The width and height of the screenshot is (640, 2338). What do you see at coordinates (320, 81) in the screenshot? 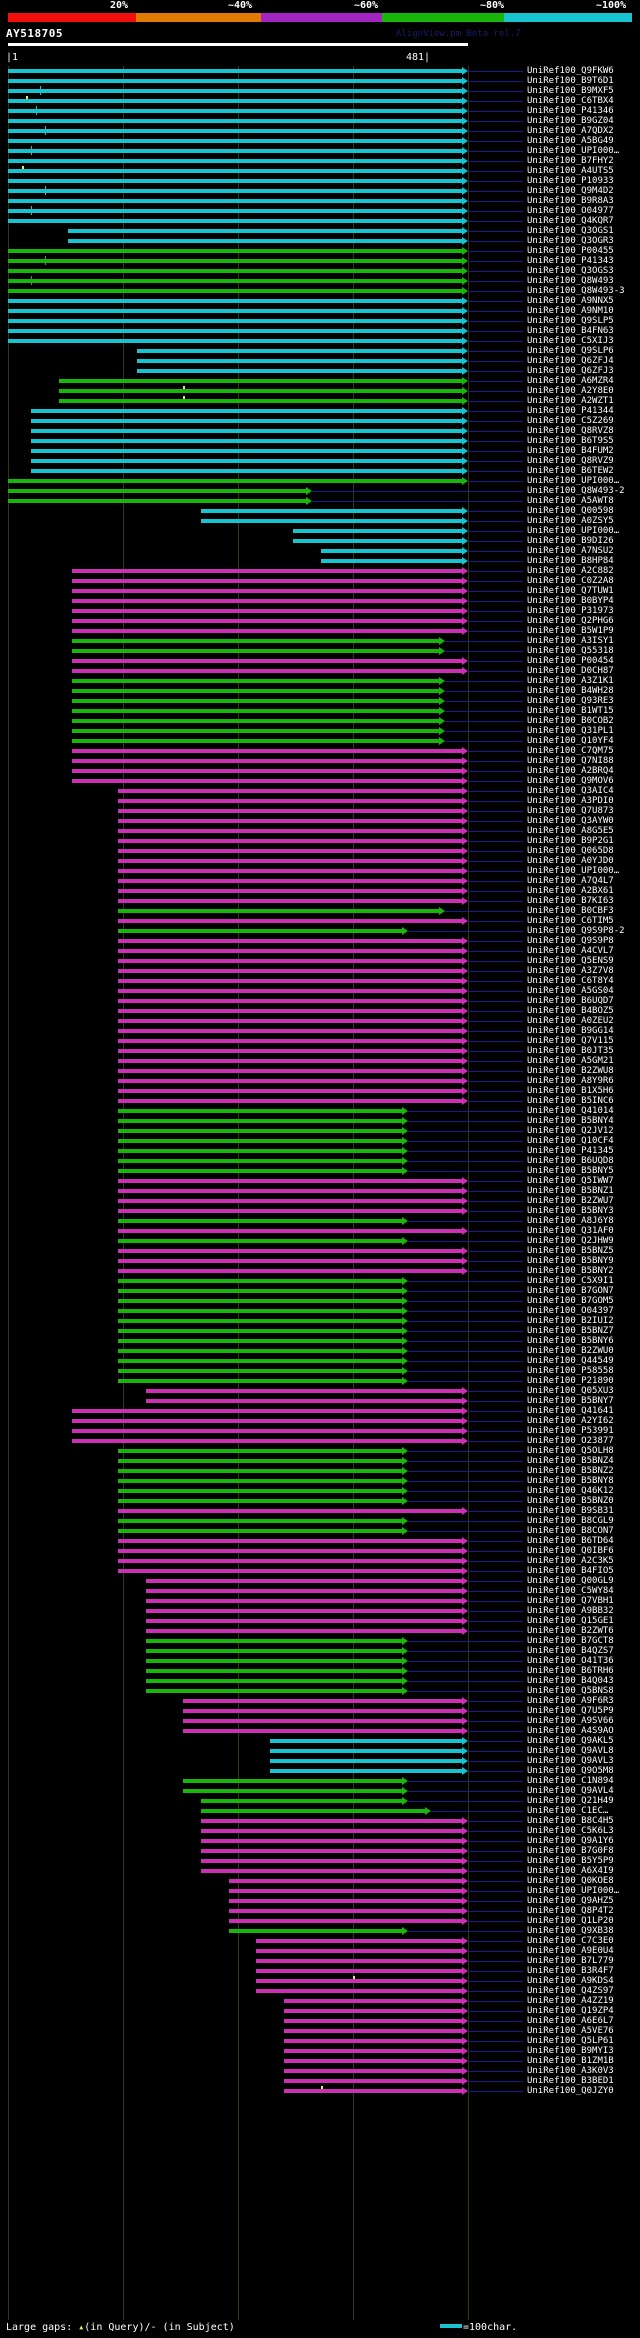
I see `alignment-row: UniRef100_B9T6D1` at bounding box center [320, 81].